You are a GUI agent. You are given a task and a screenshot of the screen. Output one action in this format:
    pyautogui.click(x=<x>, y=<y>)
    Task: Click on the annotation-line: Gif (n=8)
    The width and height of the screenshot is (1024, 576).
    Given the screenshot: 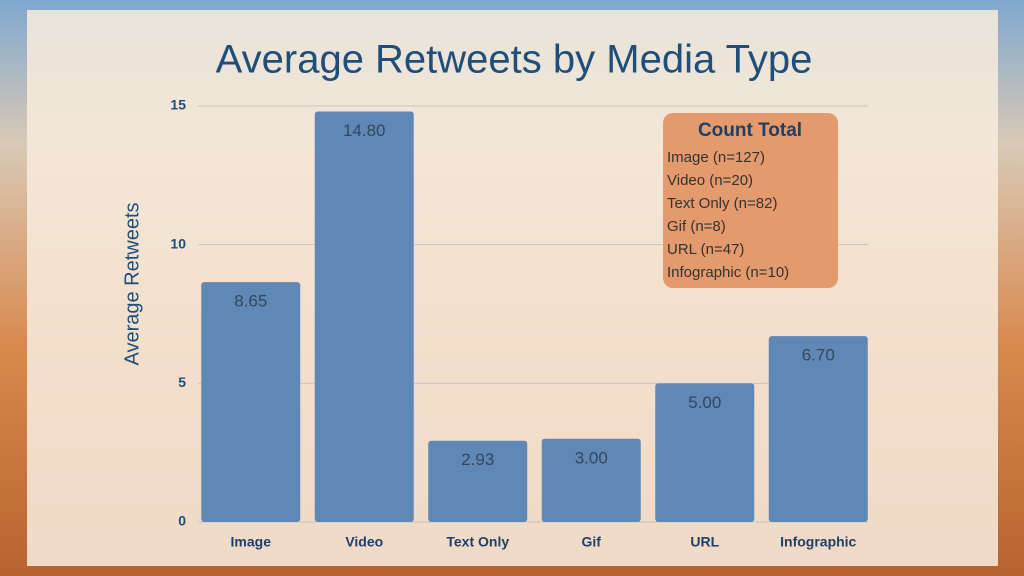 What is the action you would take?
    pyautogui.click(x=696, y=226)
    